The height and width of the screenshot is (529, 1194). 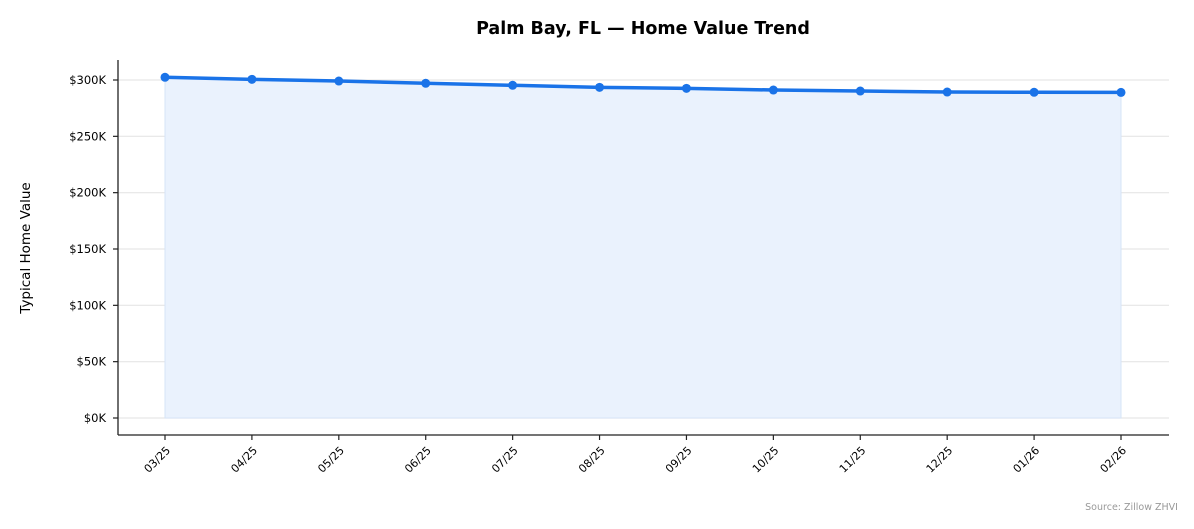 What do you see at coordinates (92, 362) in the screenshot?
I see `y-tick-label: $50K` at bounding box center [92, 362].